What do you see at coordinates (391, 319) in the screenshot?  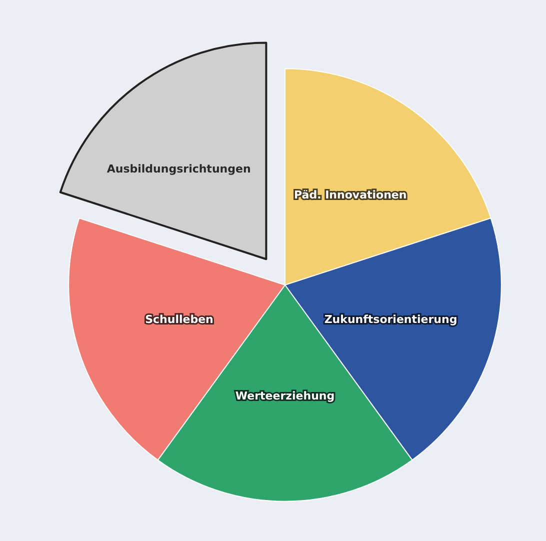 I see `slice-label: Zukunftsorientierung` at bounding box center [391, 319].